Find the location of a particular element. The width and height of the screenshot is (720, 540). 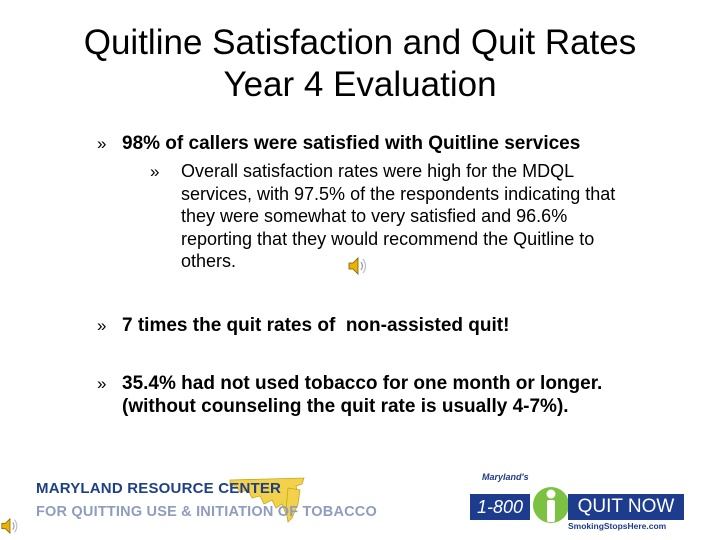

maryland-map-icon is located at coordinates (267, 500).